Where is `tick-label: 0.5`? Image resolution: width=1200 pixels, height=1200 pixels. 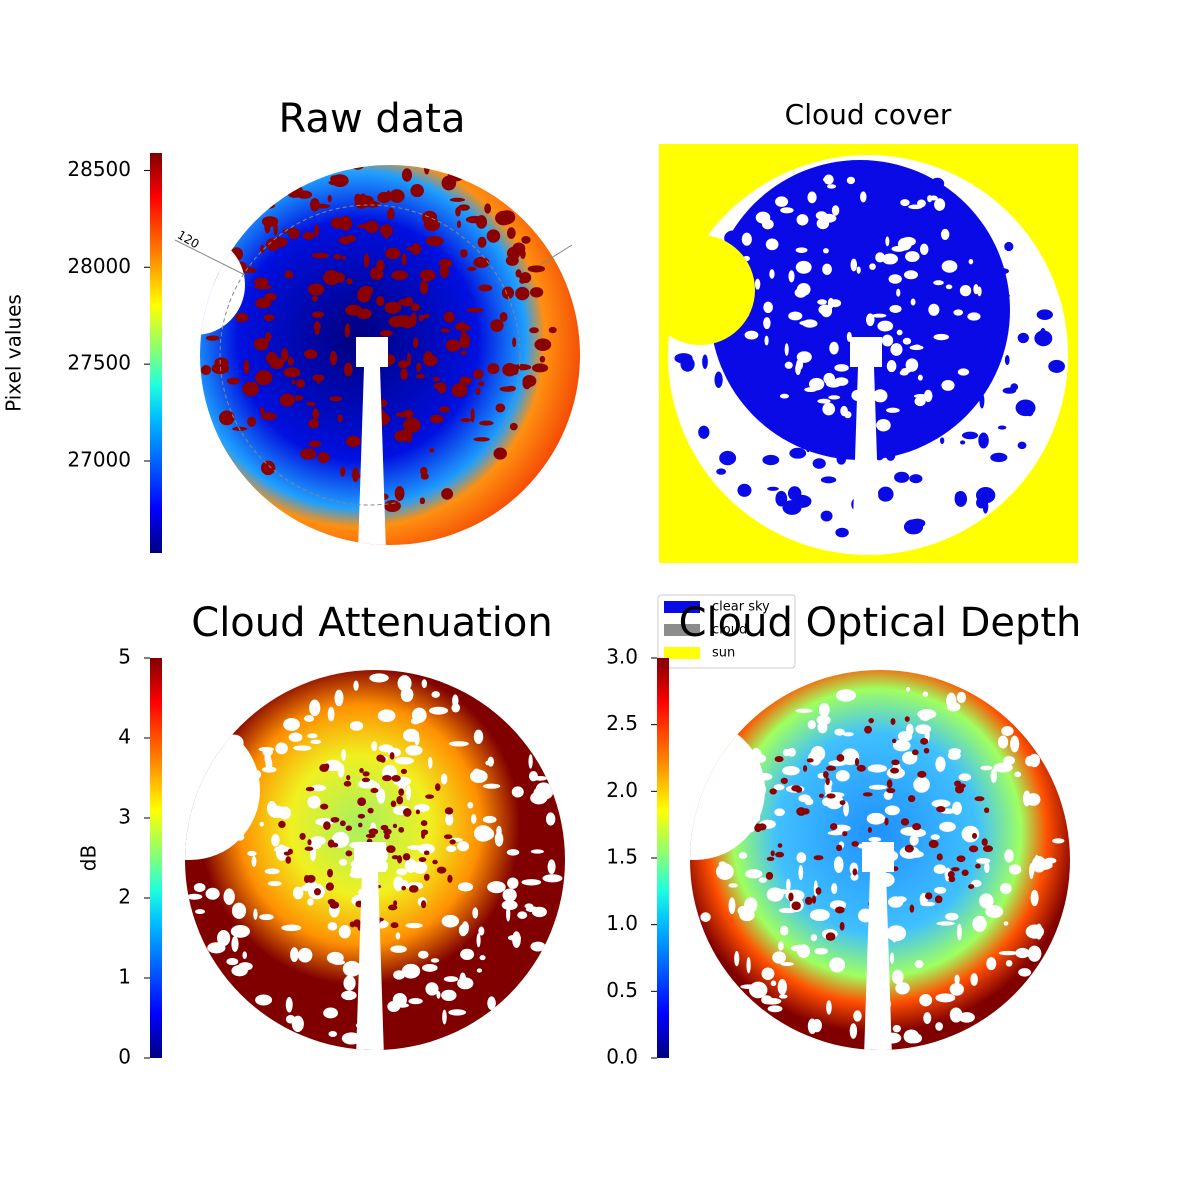
tick-label: 0.5 is located at coordinates (622, 990).